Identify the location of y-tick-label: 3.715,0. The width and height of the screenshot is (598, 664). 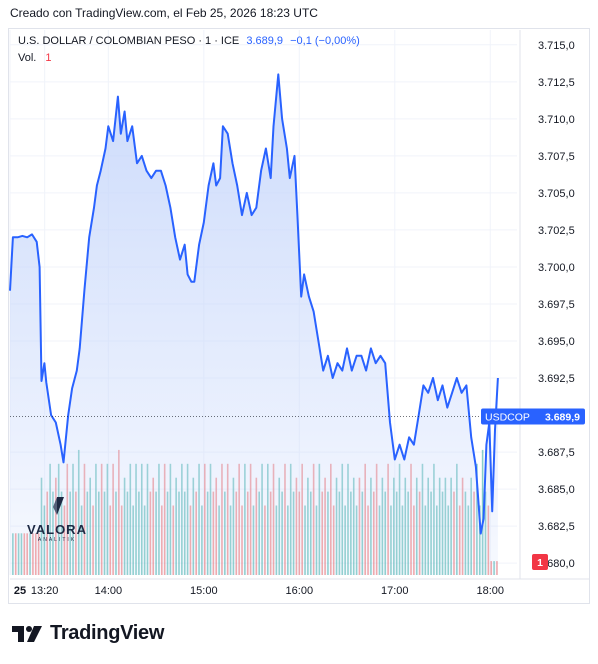
(556, 46).